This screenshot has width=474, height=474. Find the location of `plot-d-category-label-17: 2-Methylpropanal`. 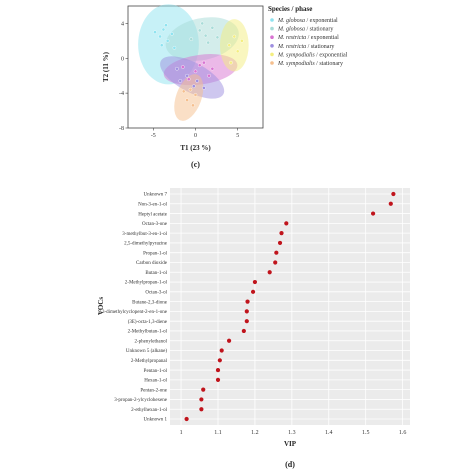

plot-d-category-label-17: 2-Methylpropanal is located at coordinates (149, 361).